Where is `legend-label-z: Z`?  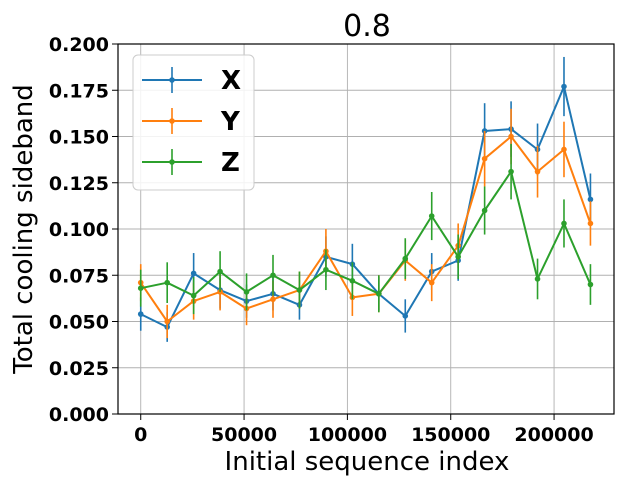
legend-label-z: Z is located at coordinates (230, 163).